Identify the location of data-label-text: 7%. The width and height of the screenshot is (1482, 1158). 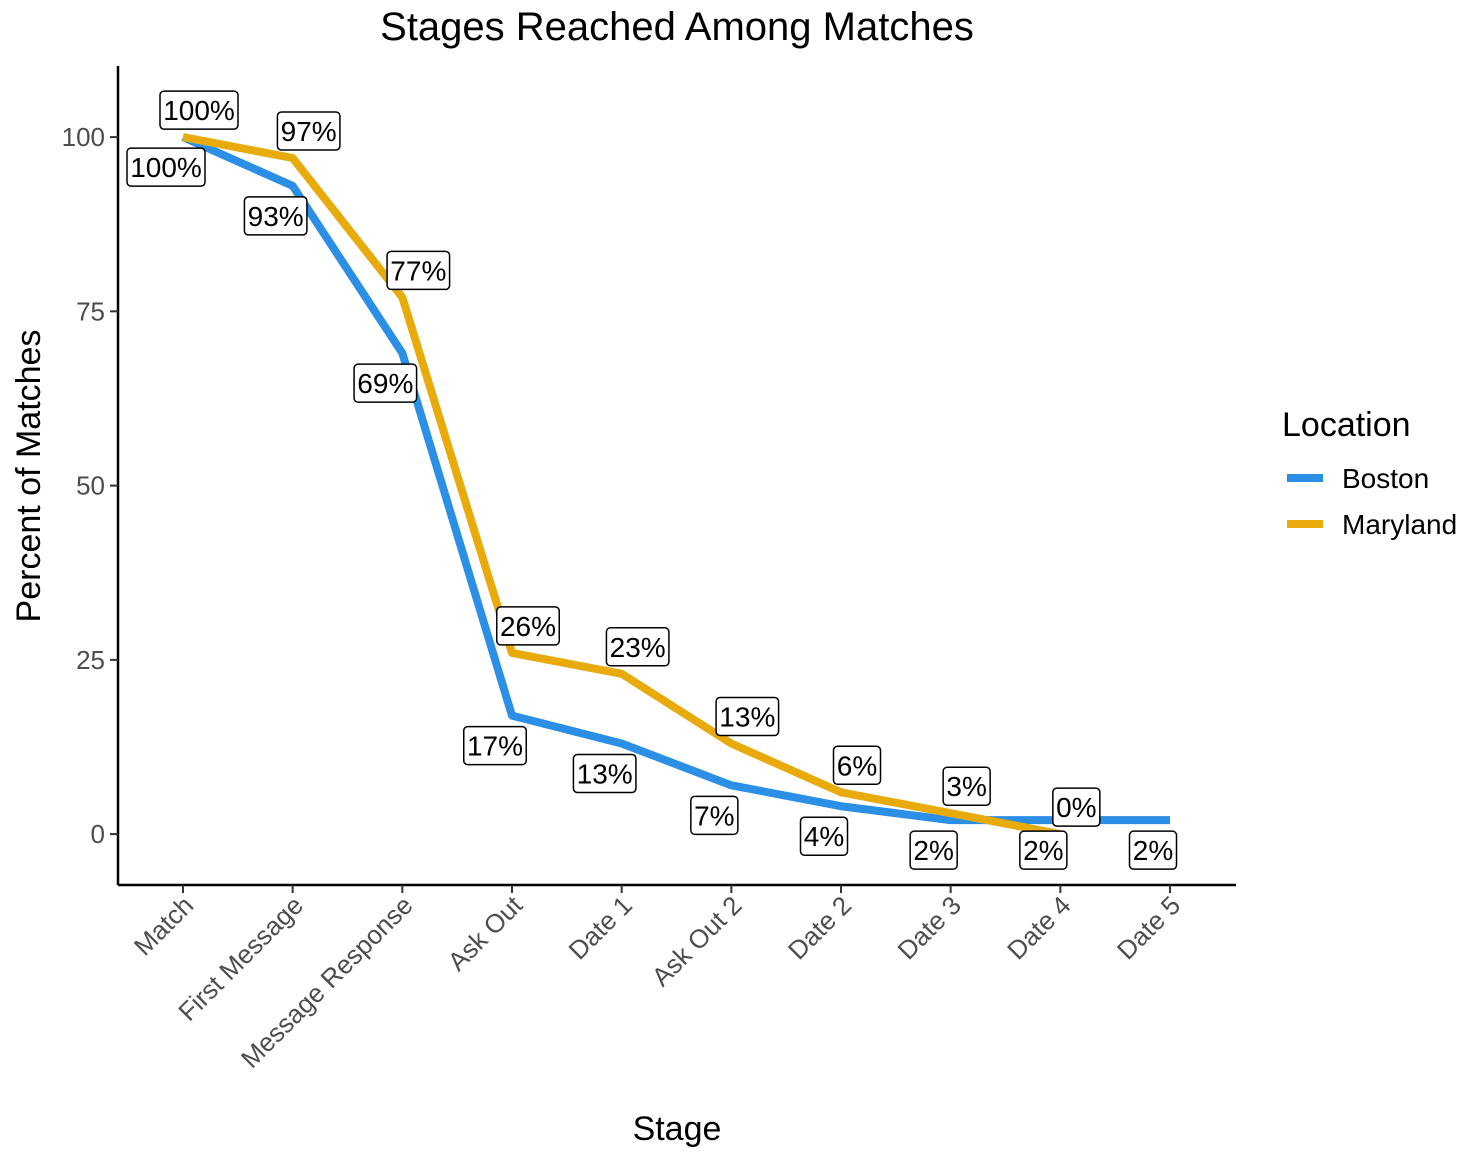
(714, 815).